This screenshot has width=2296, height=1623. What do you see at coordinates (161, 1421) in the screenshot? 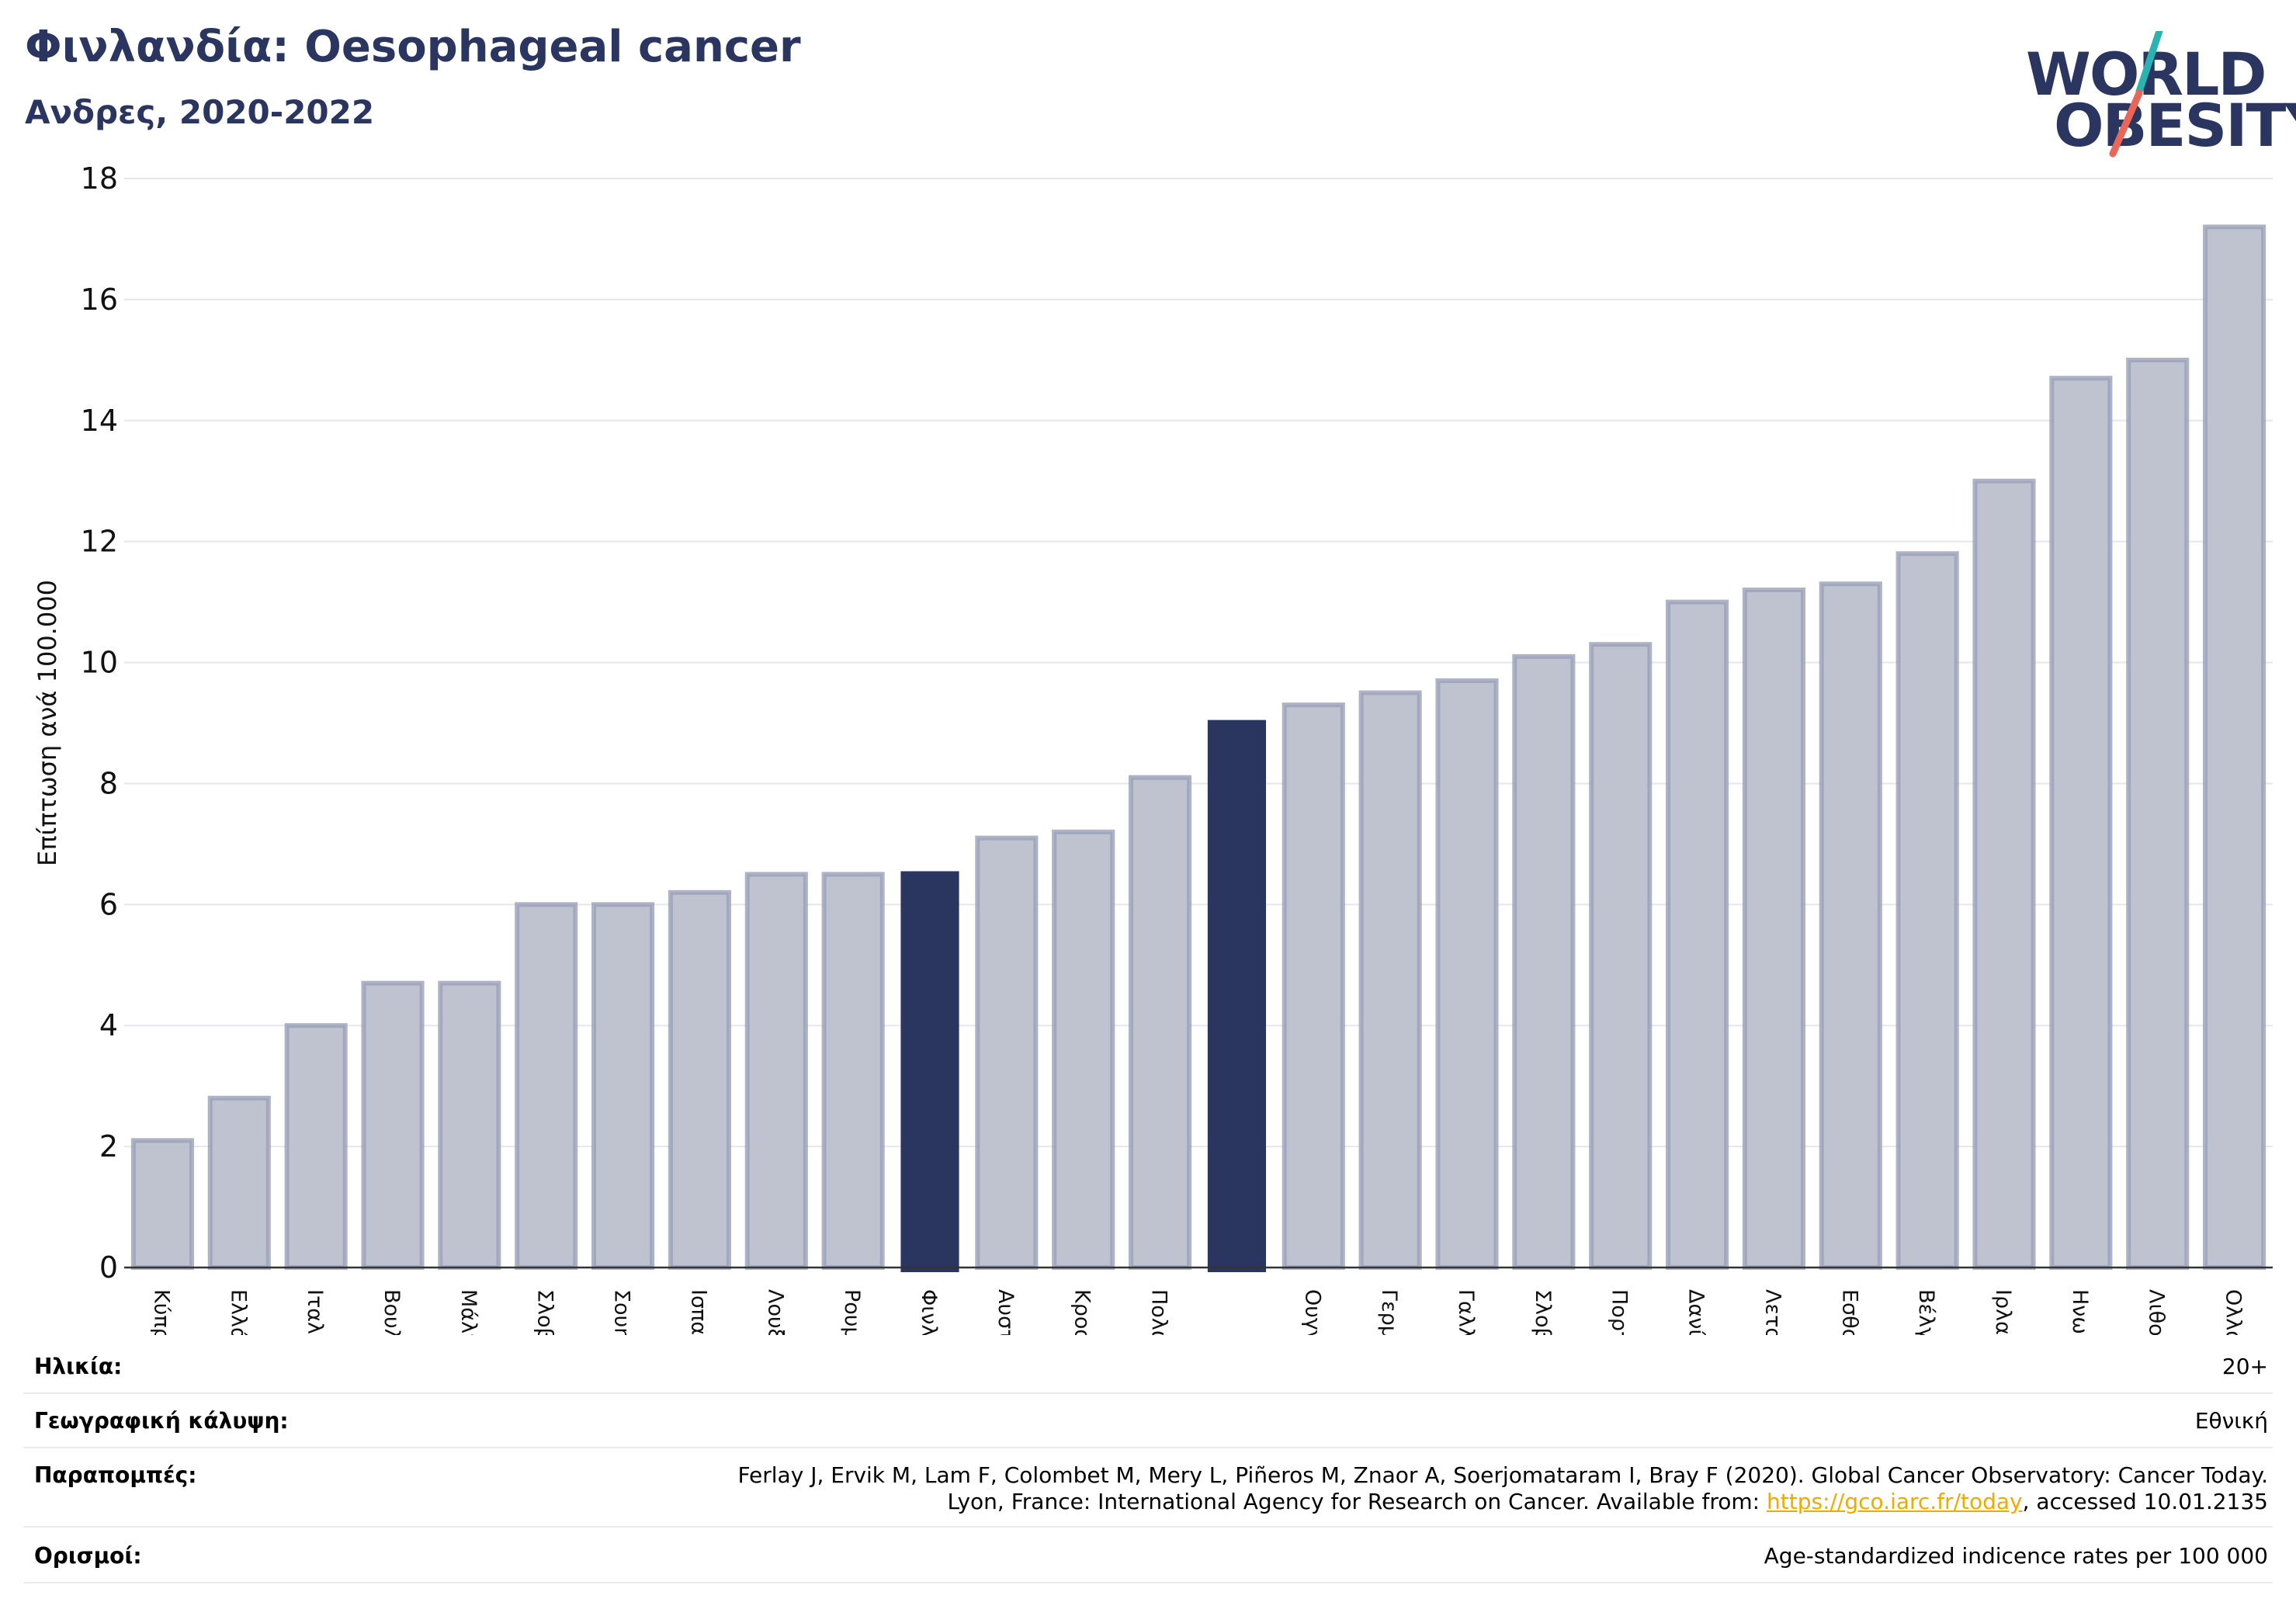
I see `coverage-label: Γεωγραφική κάλυψη:` at bounding box center [161, 1421].